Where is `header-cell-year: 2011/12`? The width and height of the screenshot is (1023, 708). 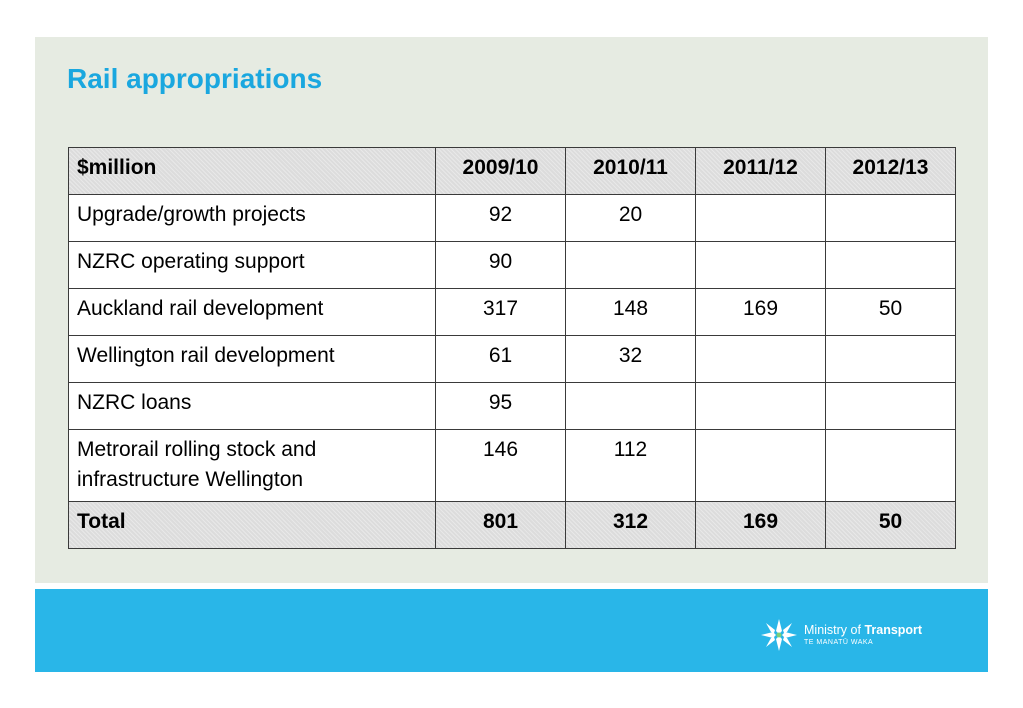 header-cell-year: 2011/12 is located at coordinates (760, 171).